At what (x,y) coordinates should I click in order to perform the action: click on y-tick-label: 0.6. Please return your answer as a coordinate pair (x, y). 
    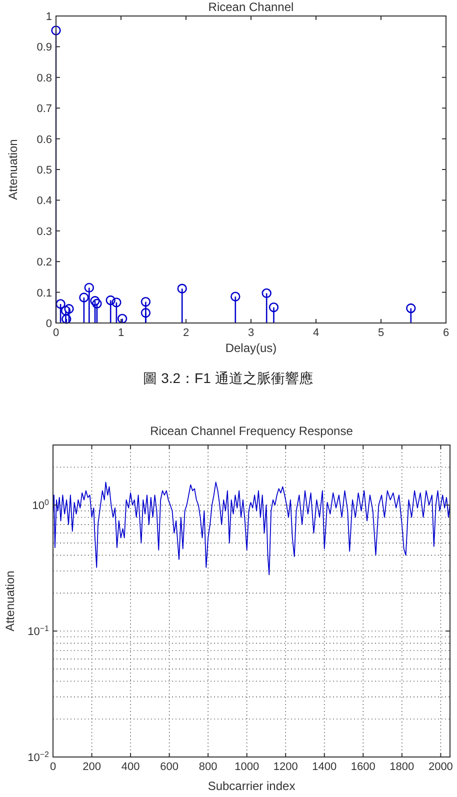
    Looking at the image, I should click on (44, 140).